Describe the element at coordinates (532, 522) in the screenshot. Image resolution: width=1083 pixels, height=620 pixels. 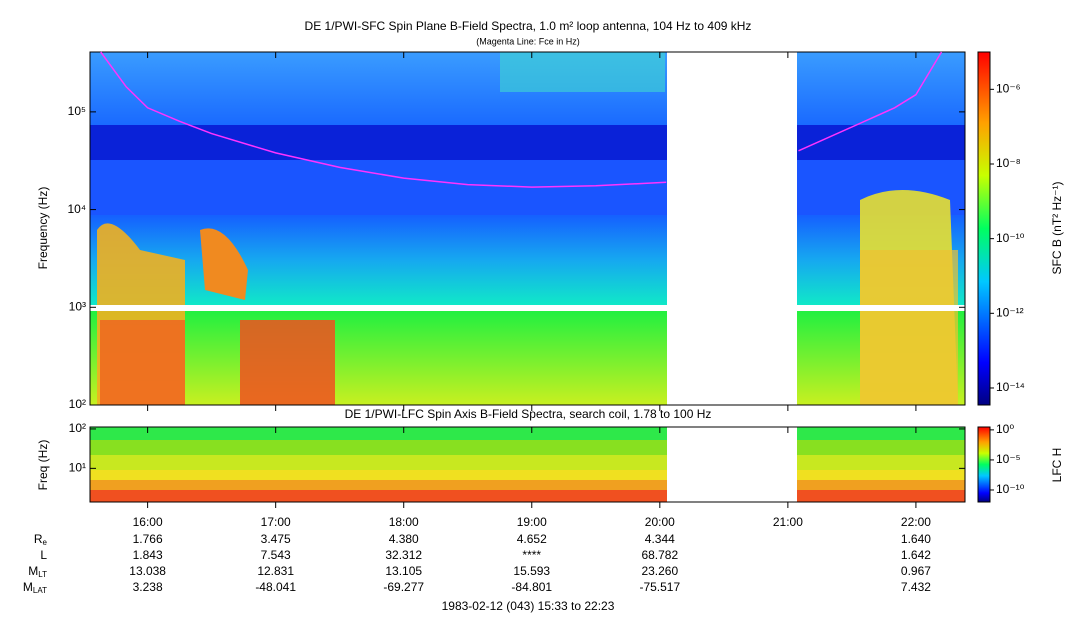
I see `x-tick-label: 19:00` at that location.